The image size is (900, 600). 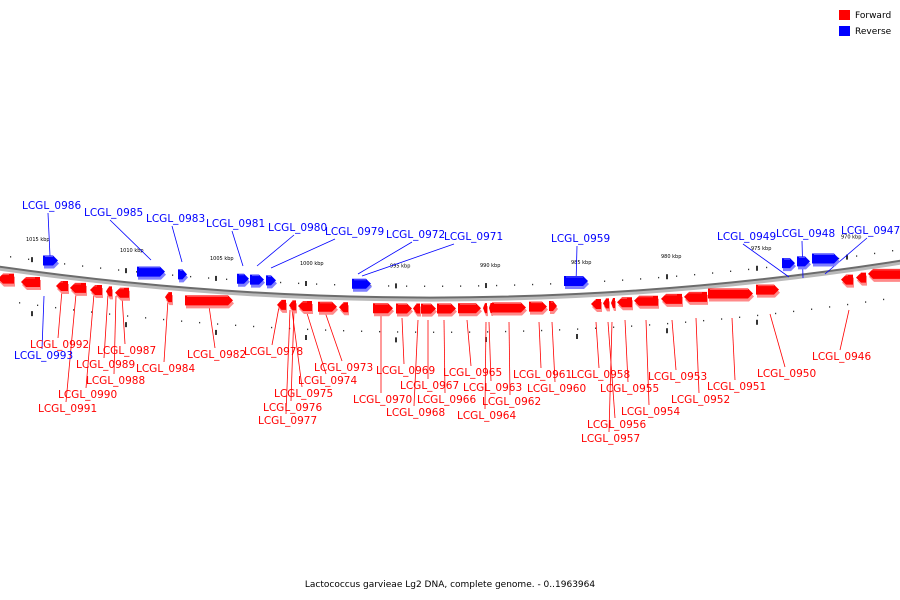 What do you see at coordinates (870, 231) in the screenshot?
I see `gene-label-lcgl-0947: LCGL_0947` at bounding box center [870, 231].